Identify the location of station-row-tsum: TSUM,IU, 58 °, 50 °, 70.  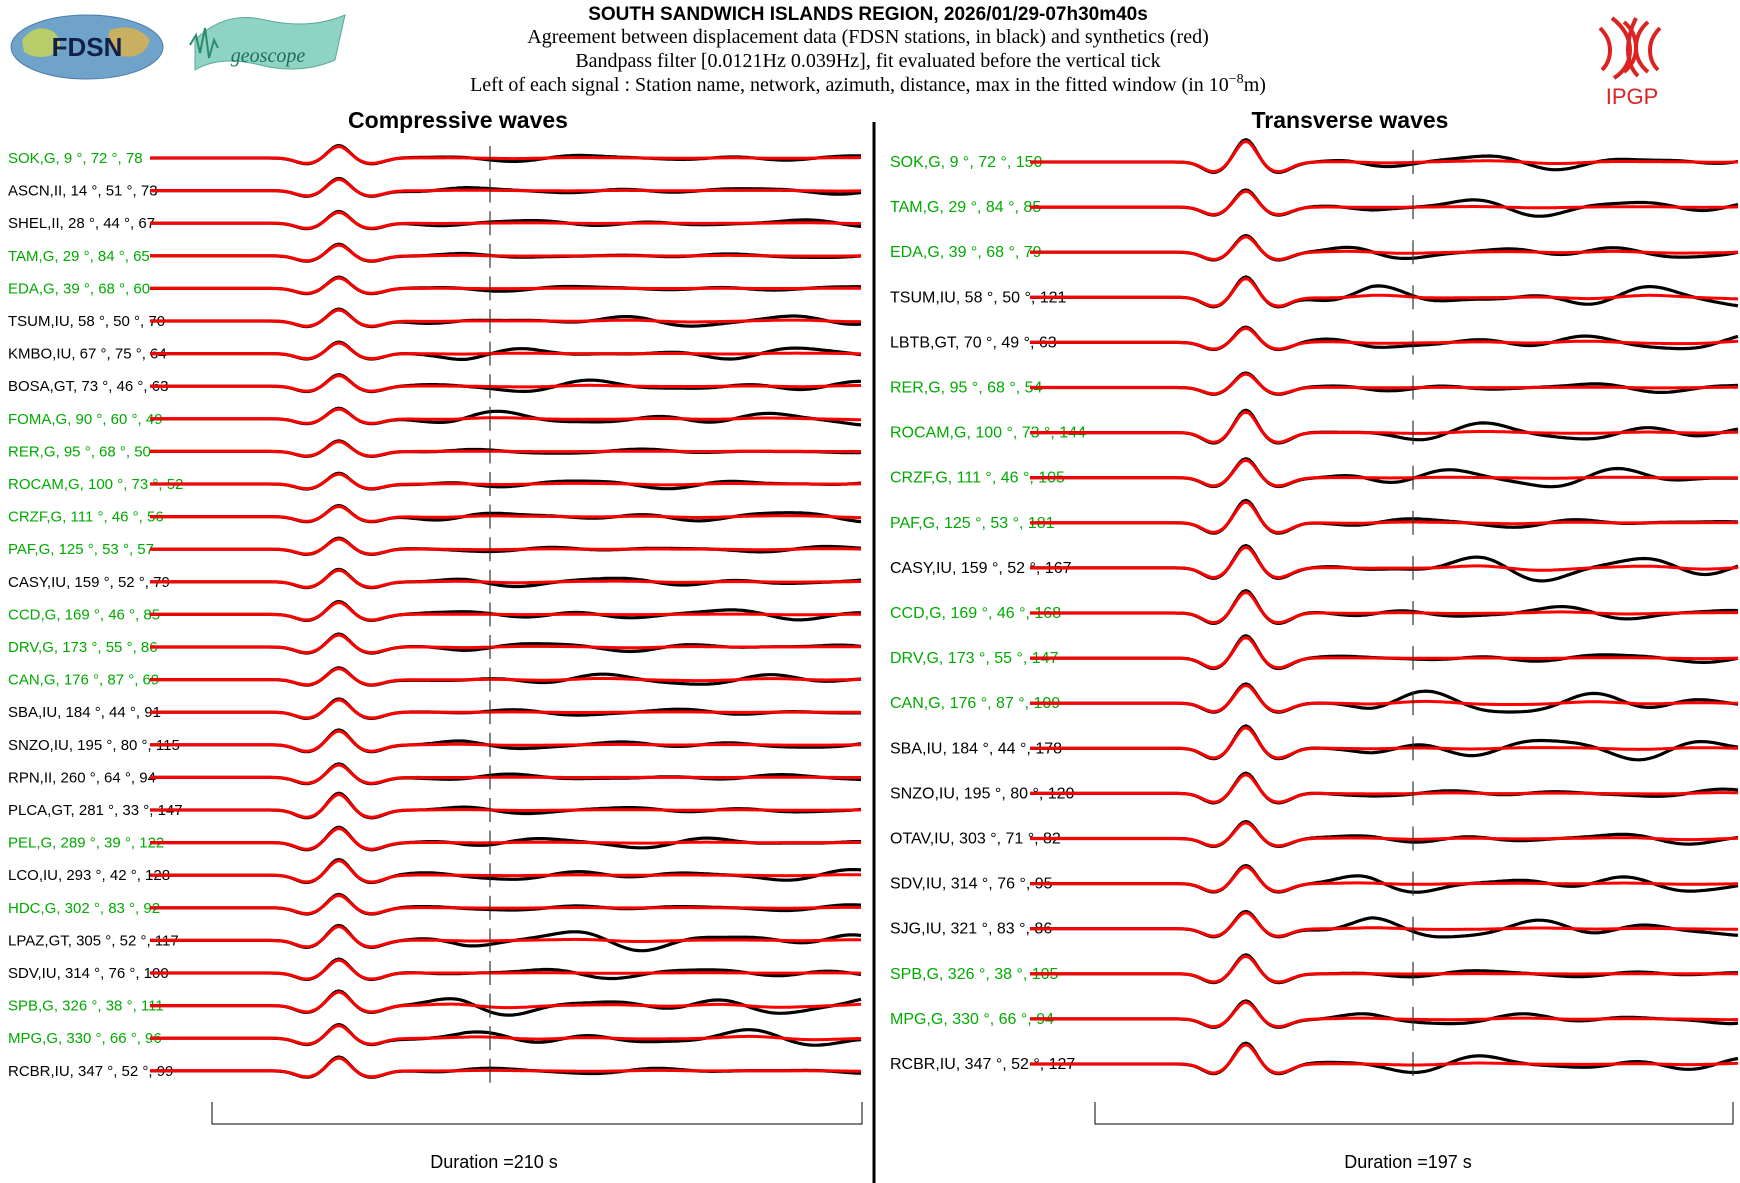
(435, 320).